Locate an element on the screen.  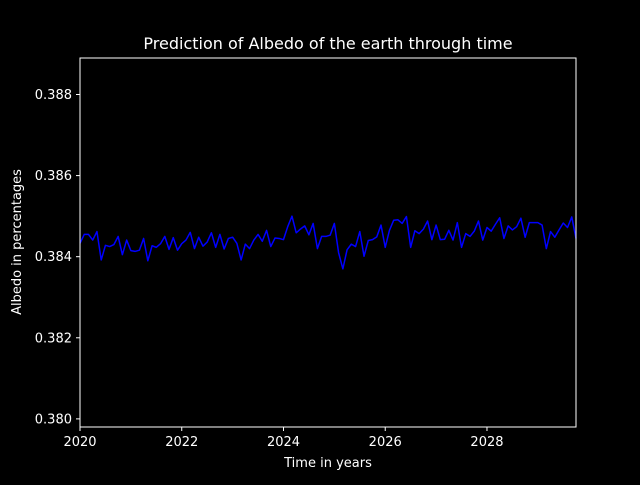
x-tick-label: 2020 is located at coordinates (79, 442).